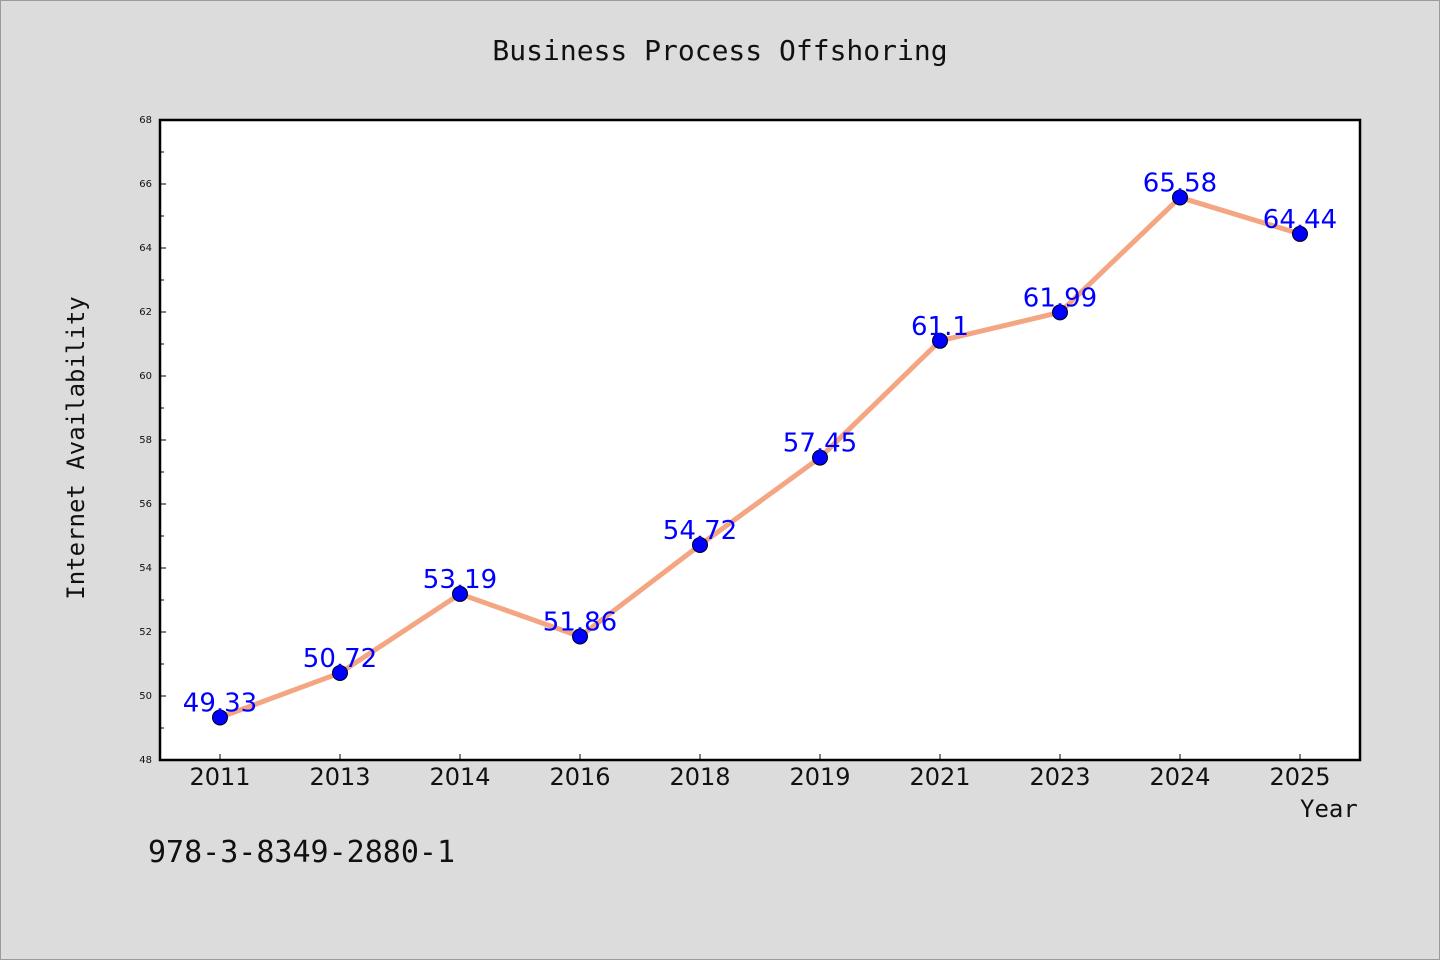 The image size is (1440, 960). Describe the element at coordinates (145, 184) in the screenshot. I see `y-tick-label: 66` at that location.